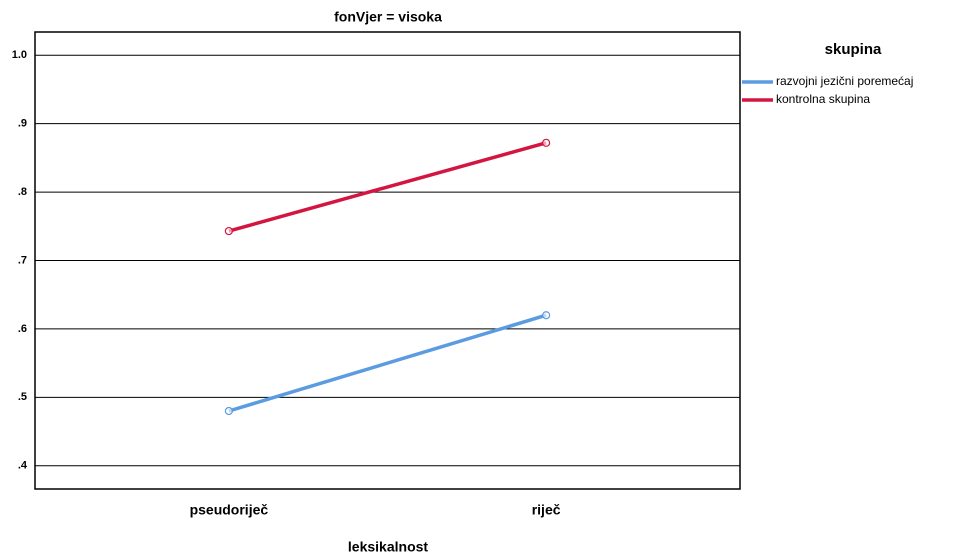  I want to click on x-tick-label: riječ, so click(546, 510).